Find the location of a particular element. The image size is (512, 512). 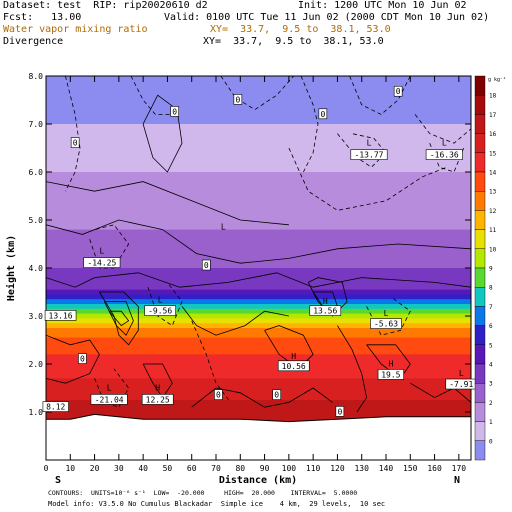

x-tick-label: 160 is located at coordinates (434, 468).